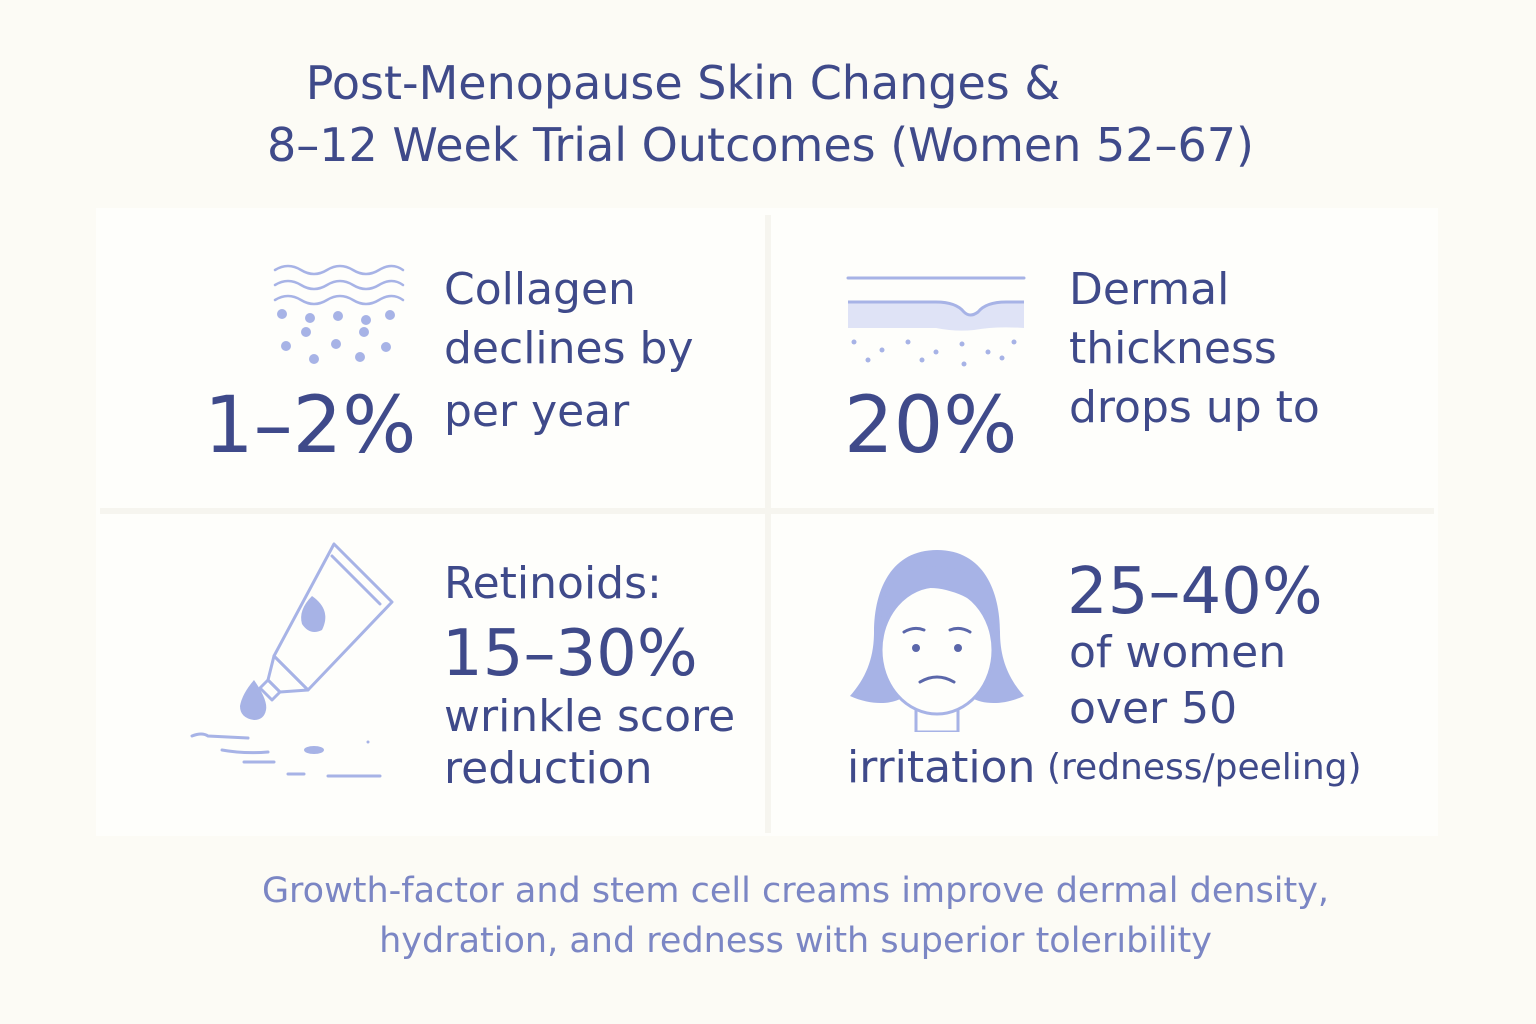 This screenshot has height=1024, width=1536. I want to click on dermal-line-1: Dermal, so click(1149, 289).